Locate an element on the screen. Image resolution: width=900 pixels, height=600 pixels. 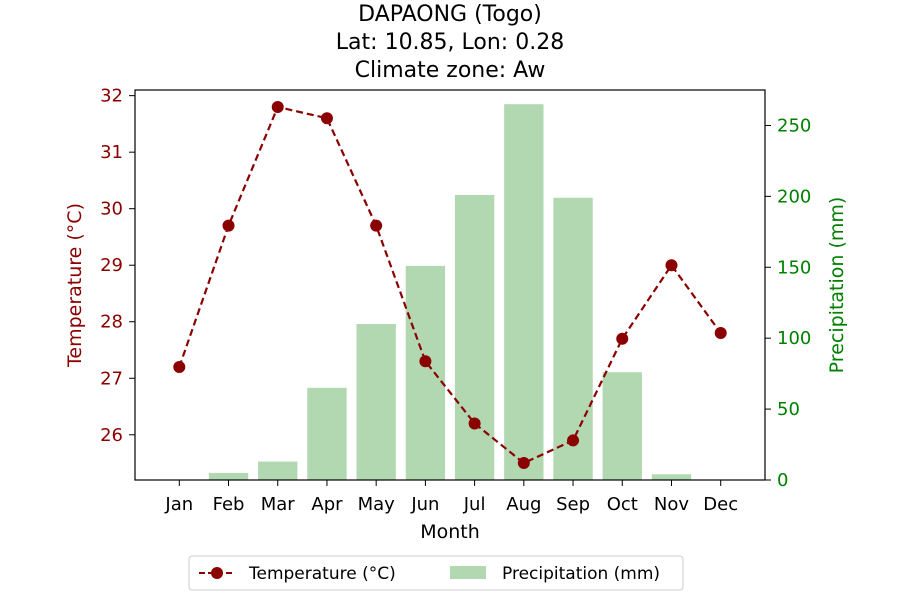
x-tick-label: Nov is located at coordinates (671, 504).